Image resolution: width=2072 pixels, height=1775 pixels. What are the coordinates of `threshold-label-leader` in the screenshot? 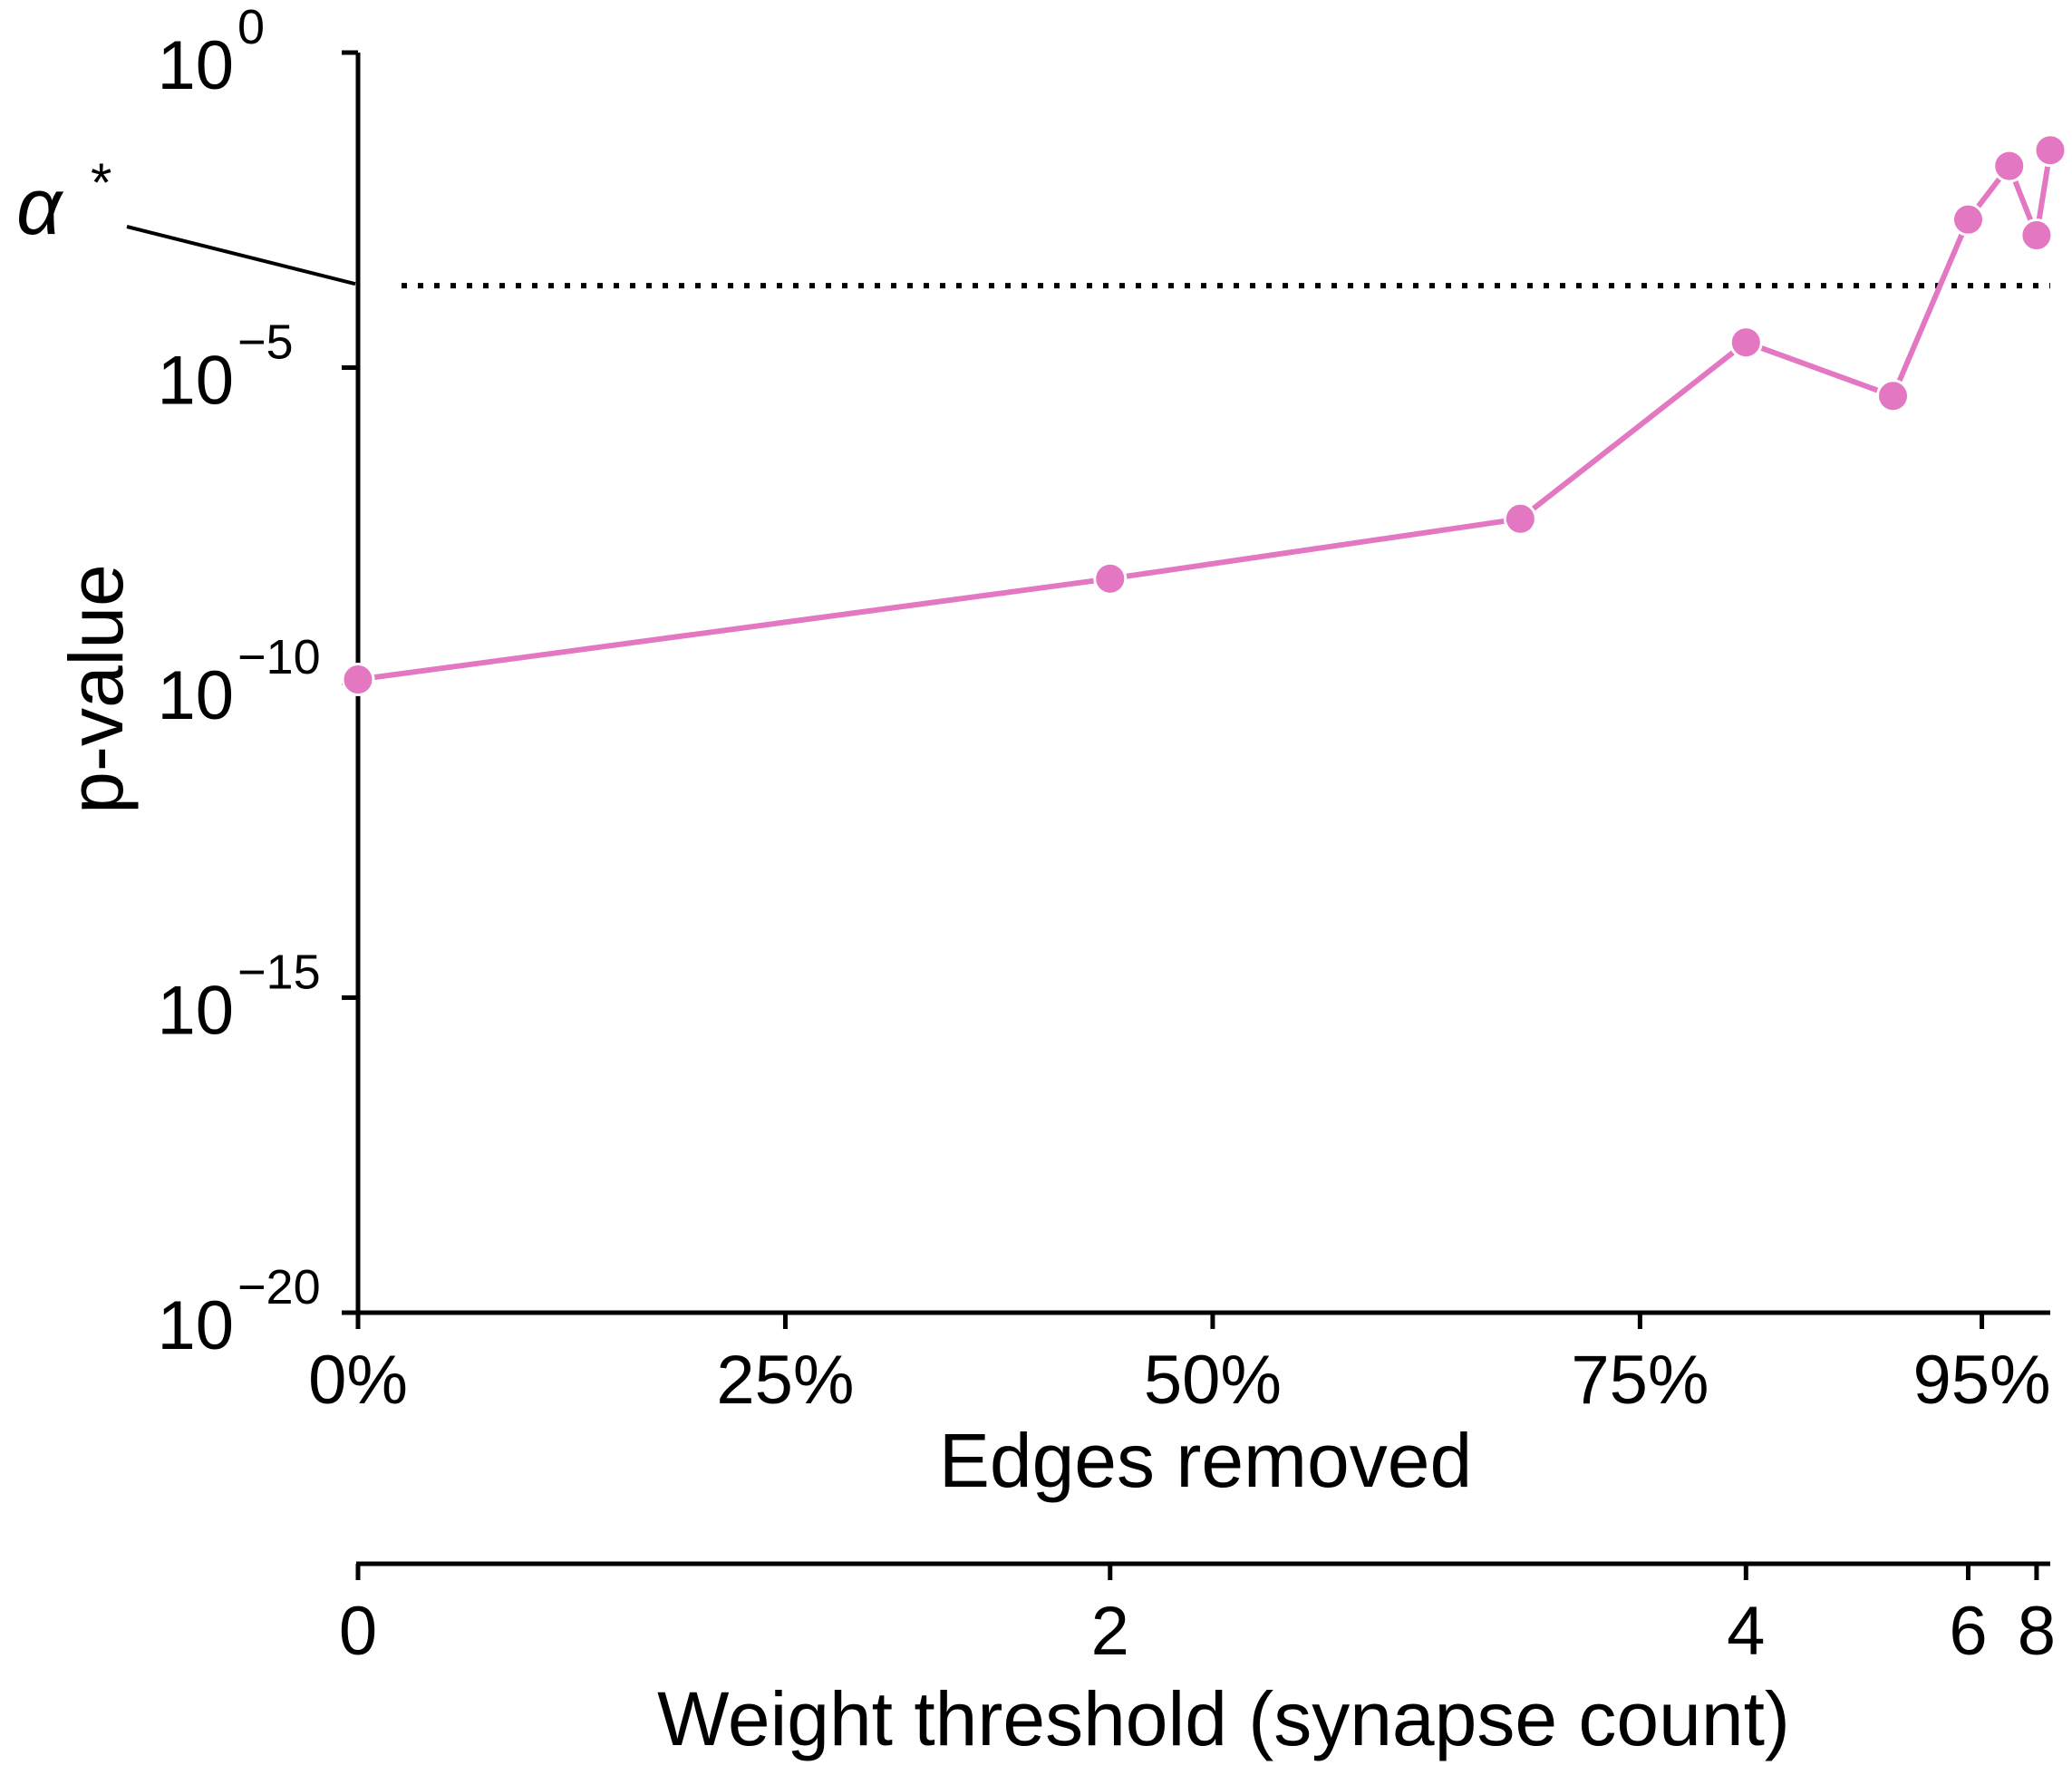 It's located at (241, 255).